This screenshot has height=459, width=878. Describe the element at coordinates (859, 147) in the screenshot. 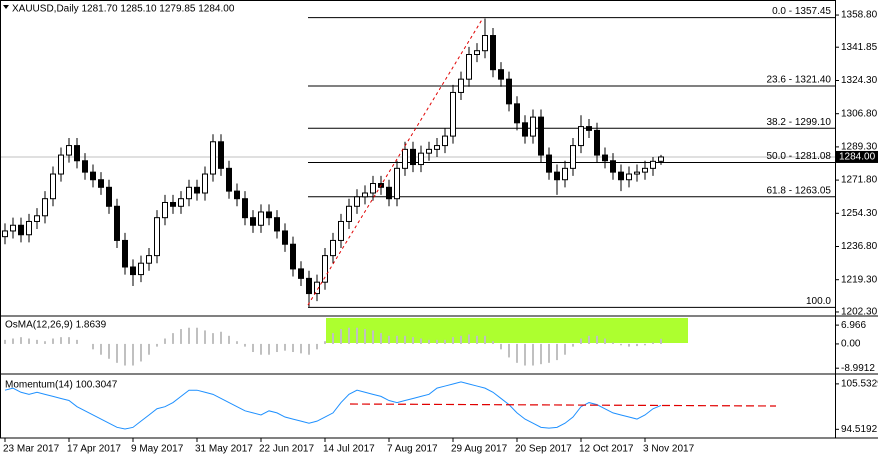

I see `y-tick-label: 1289.30` at that location.